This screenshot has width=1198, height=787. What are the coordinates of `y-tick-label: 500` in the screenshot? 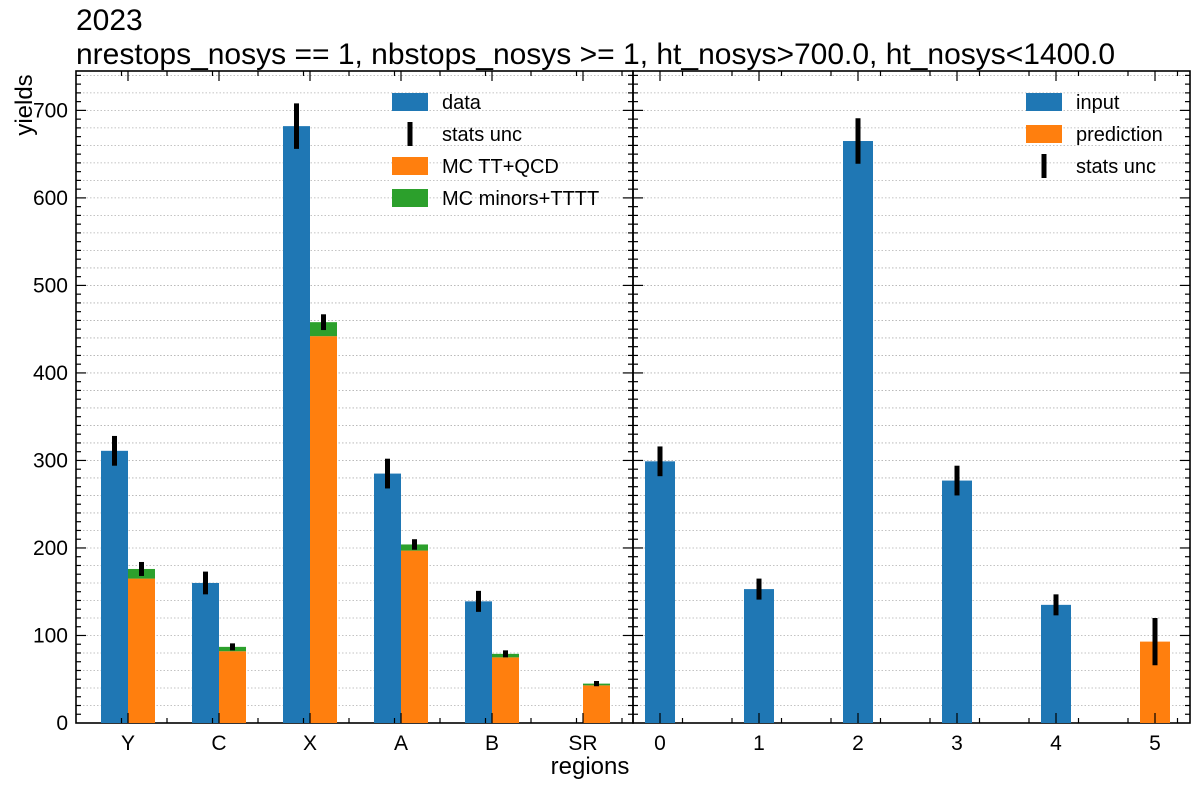 It's located at (50, 285).